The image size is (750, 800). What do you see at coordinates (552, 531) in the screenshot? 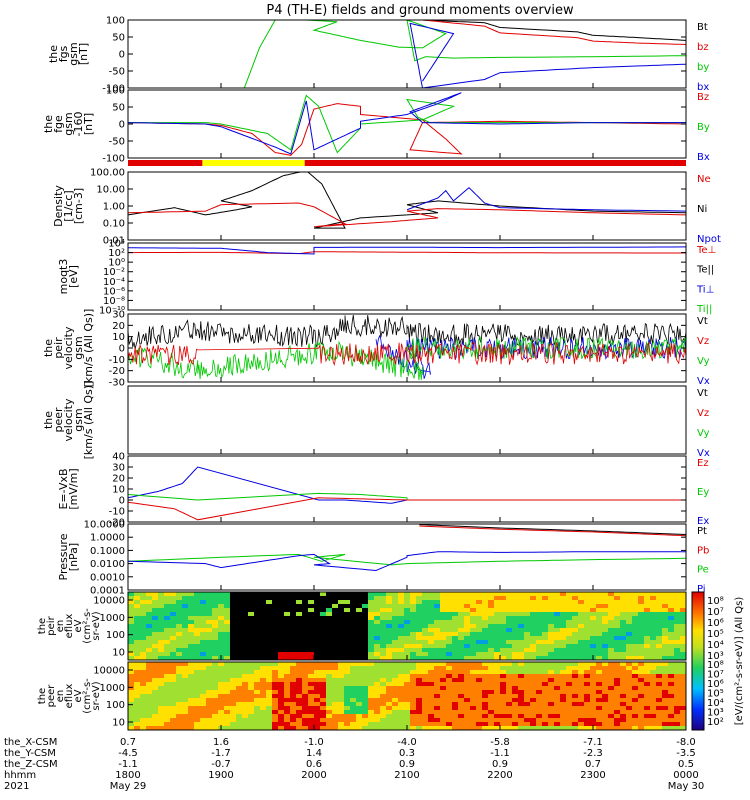
I see `series-line-Pb` at bounding box center [552, 531].